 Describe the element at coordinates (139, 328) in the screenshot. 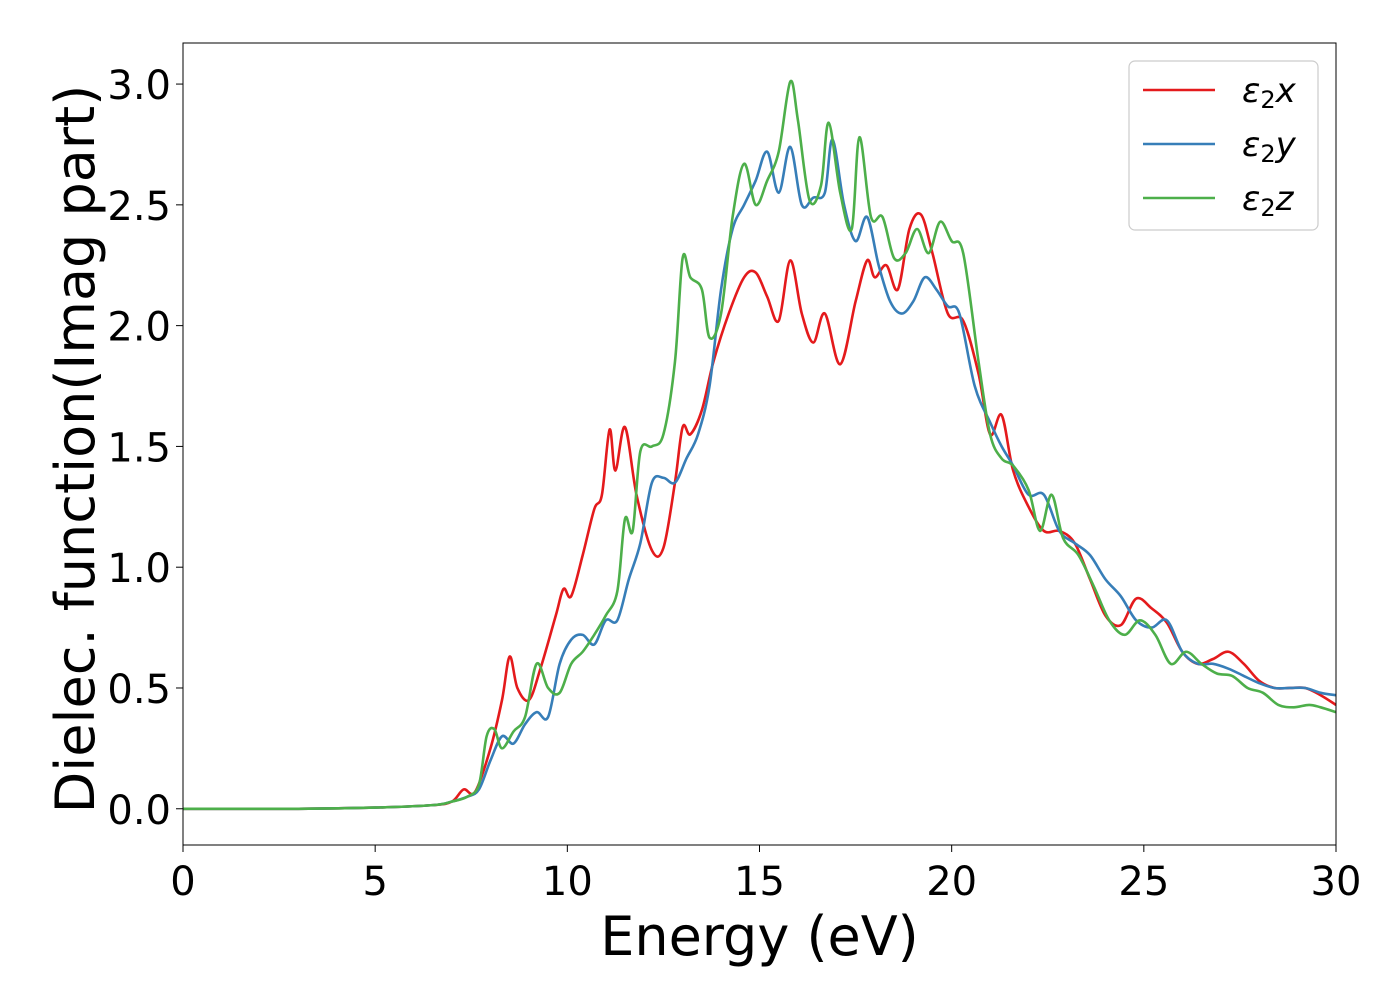

I see `y-tick-label: 2.0` at that location.